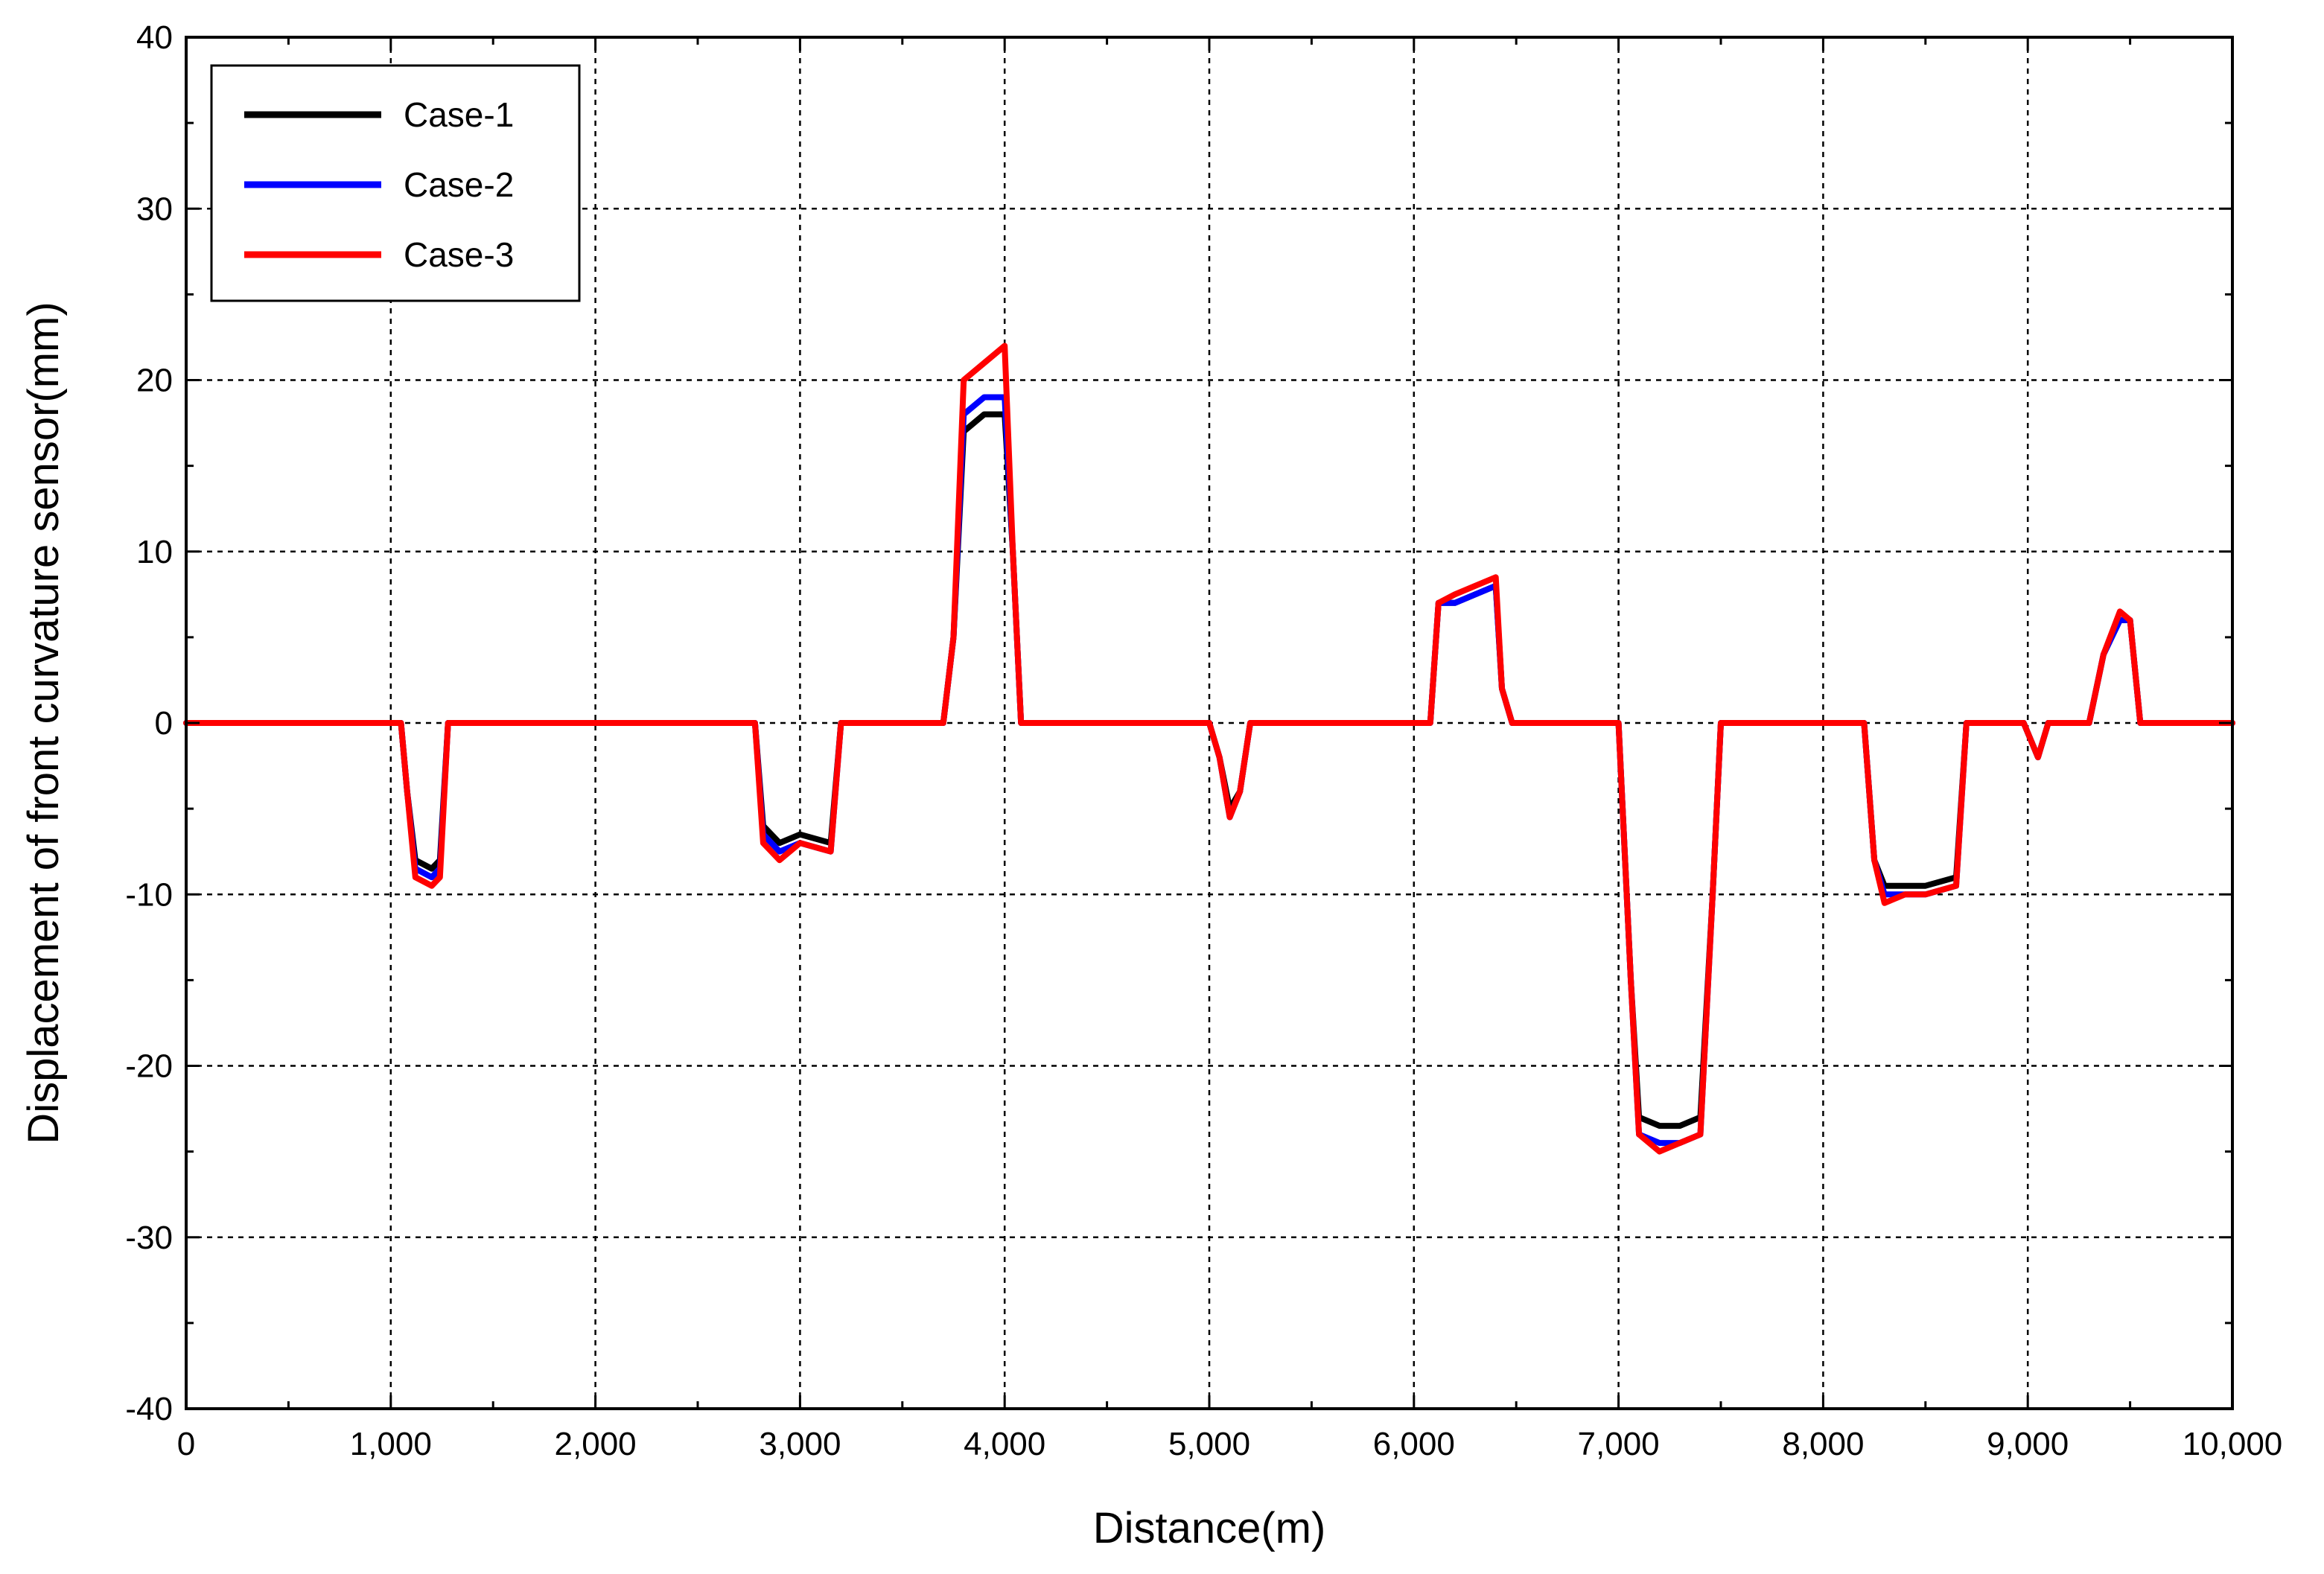 Image resolution: width=2324 pixels, height=1574 pixels. I want to click on x-tick-label: 9,000, so click(2028, 1444).